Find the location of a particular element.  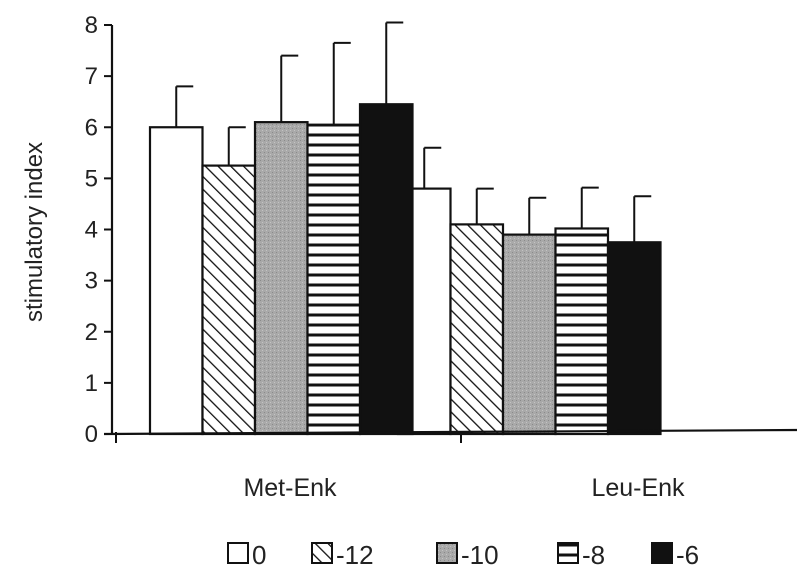

legend-label: 0 is located at coordinates (259, 555).